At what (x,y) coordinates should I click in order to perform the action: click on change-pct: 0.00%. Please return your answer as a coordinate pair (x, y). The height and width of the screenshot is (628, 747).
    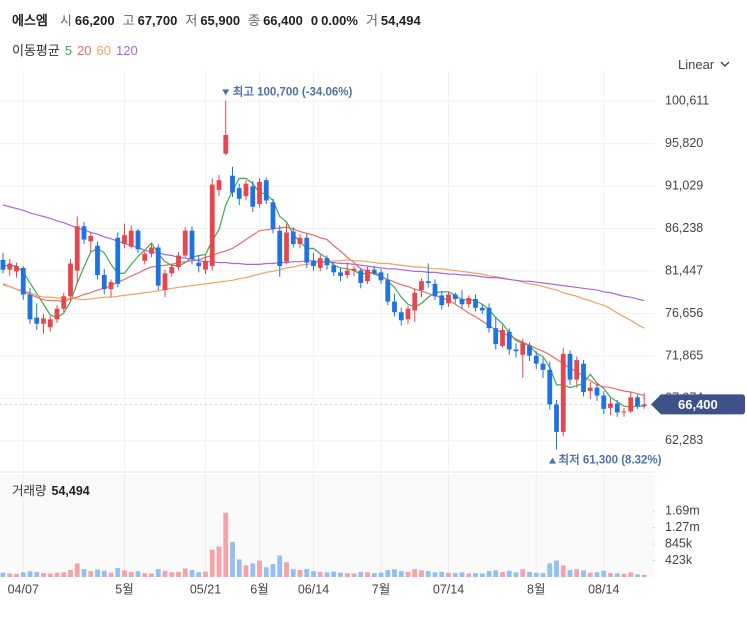
    Looking at the image, I should click on (339, 20).